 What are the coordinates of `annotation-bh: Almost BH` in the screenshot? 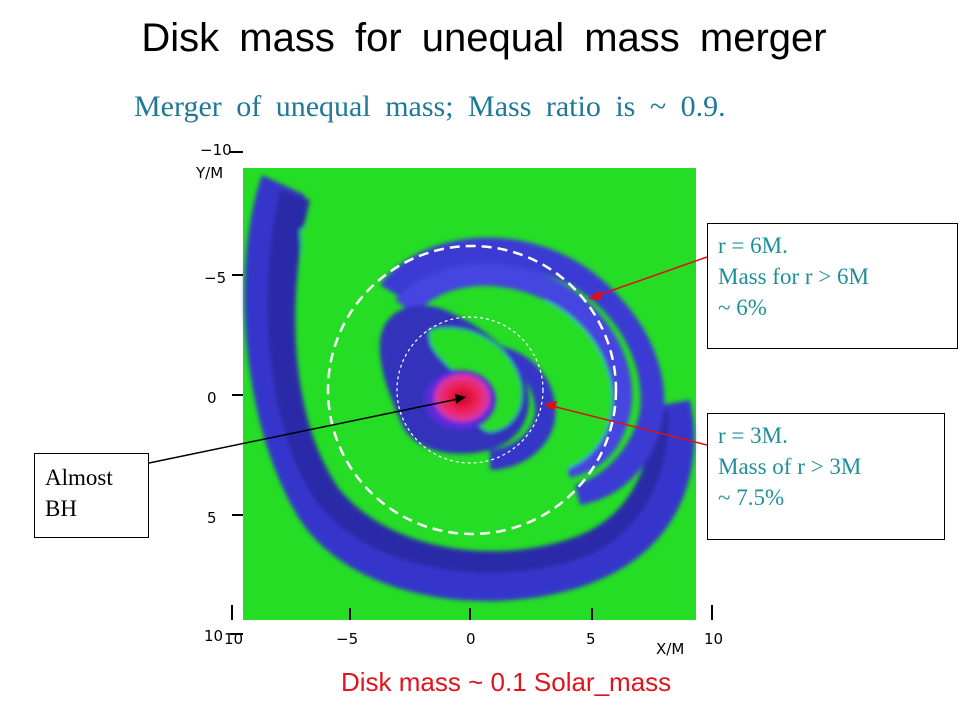 It's located at (91, 495).